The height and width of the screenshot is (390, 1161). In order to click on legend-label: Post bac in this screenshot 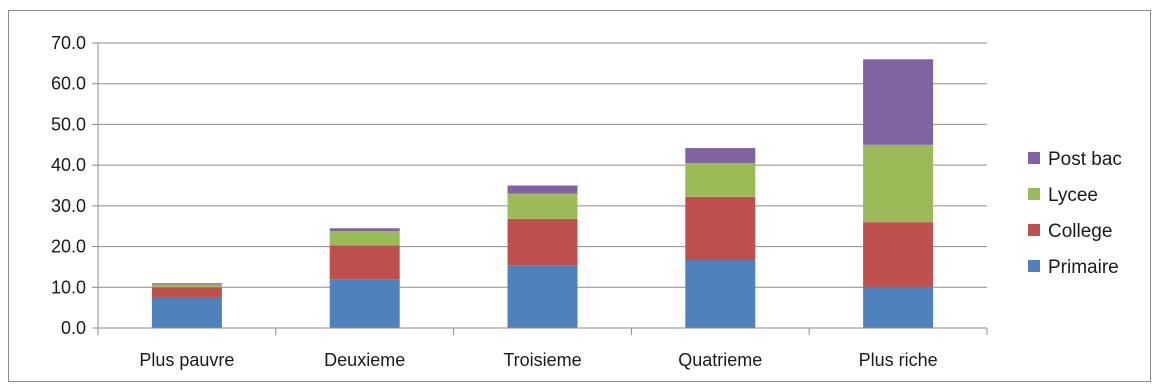, I will do `click(1085, 159)`.